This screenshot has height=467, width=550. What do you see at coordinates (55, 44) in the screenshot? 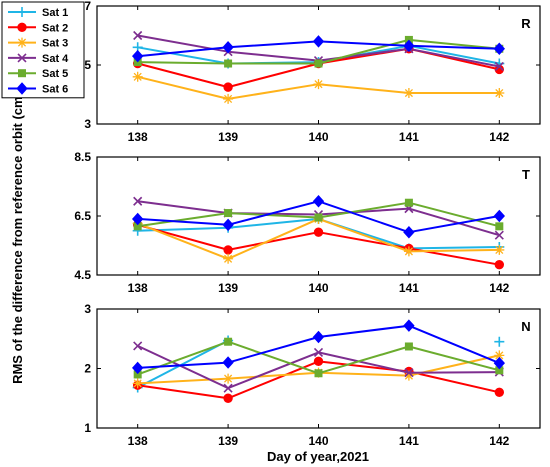
I see `legend-label: Sat 3` at bounding box center [55, 44].